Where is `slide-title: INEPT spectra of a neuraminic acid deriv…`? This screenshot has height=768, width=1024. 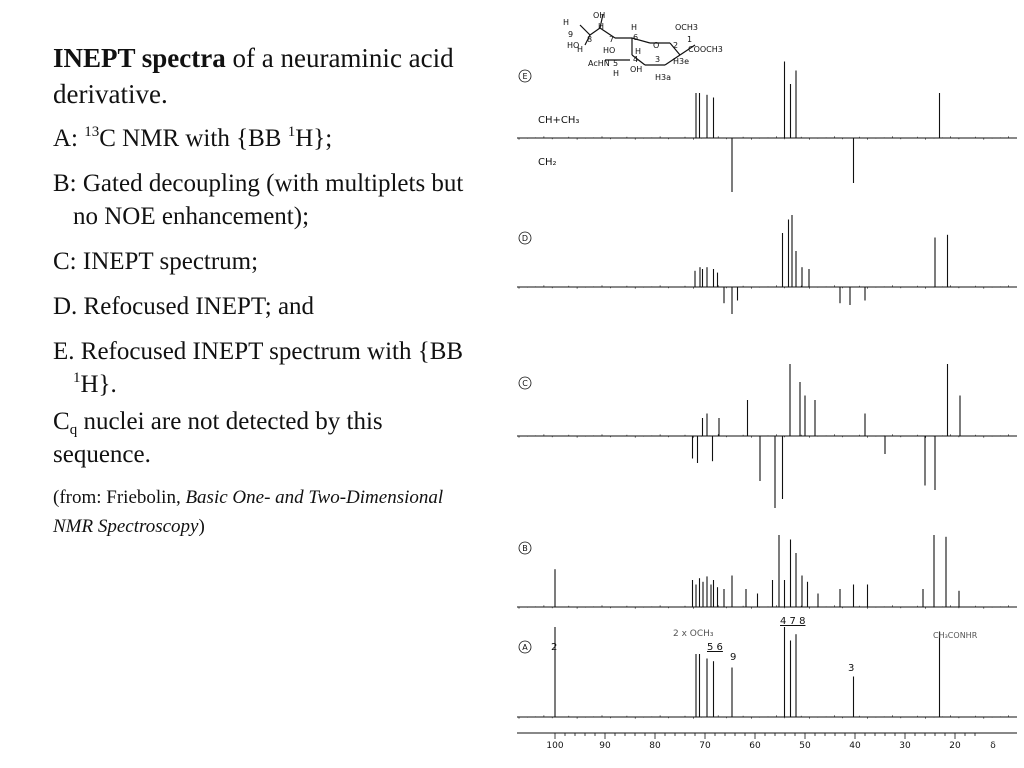
slide-title: INEPT spectra of a neuraminic acid deriv… is located at coordinates (268, 76).